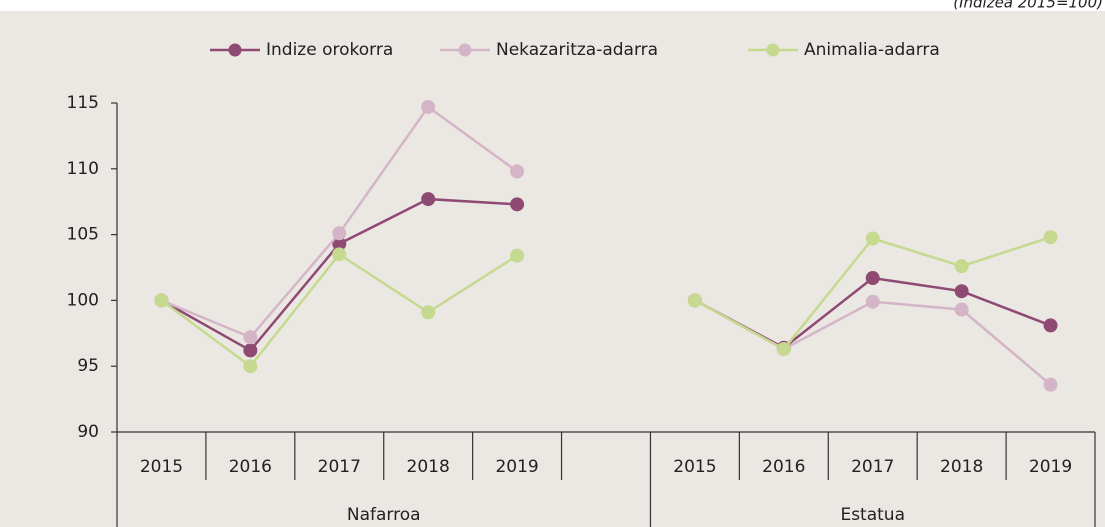 The width and height of the screenshot is (1105, 527). What do you see at coordinates (577, 50) in the screenshot?
I see `legend-label: Nekazaritza-adarra` at bounding box center [577, 50].